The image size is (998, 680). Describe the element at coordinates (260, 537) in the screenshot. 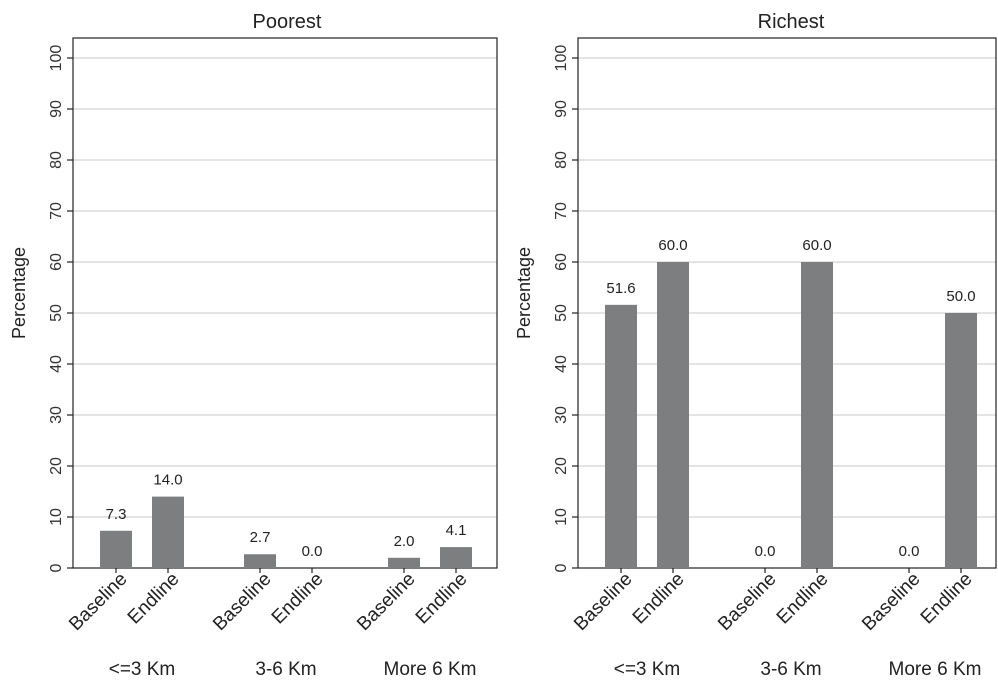

I see `data-label: 2.7` at that location.